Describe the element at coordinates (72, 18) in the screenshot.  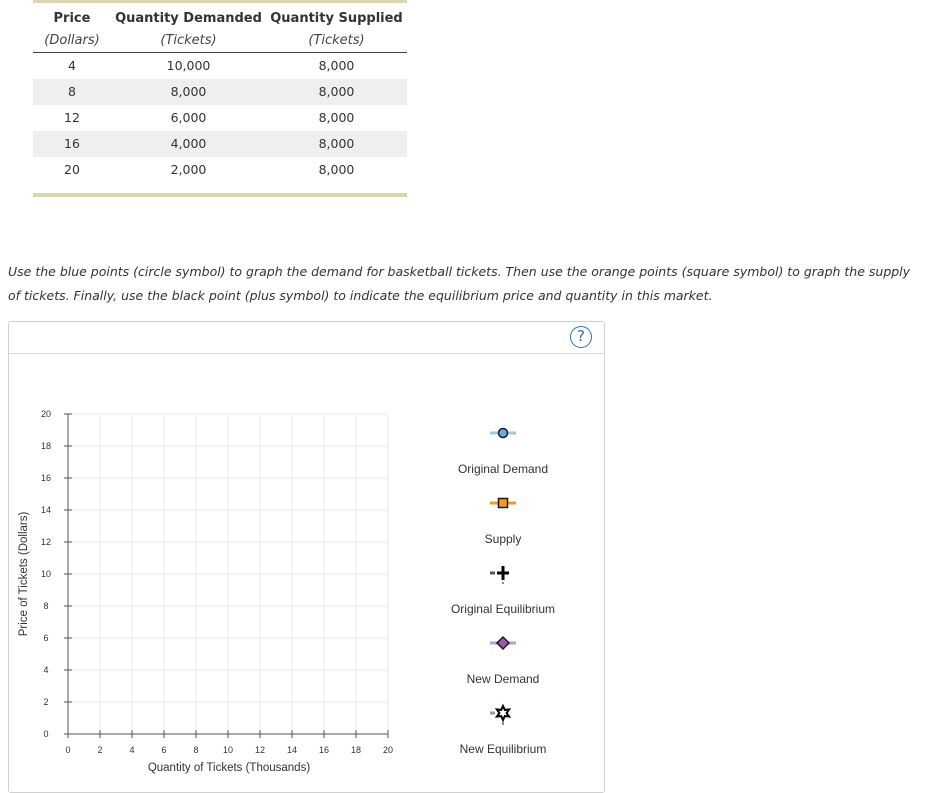
I see `header-price-title: Price` at that location.